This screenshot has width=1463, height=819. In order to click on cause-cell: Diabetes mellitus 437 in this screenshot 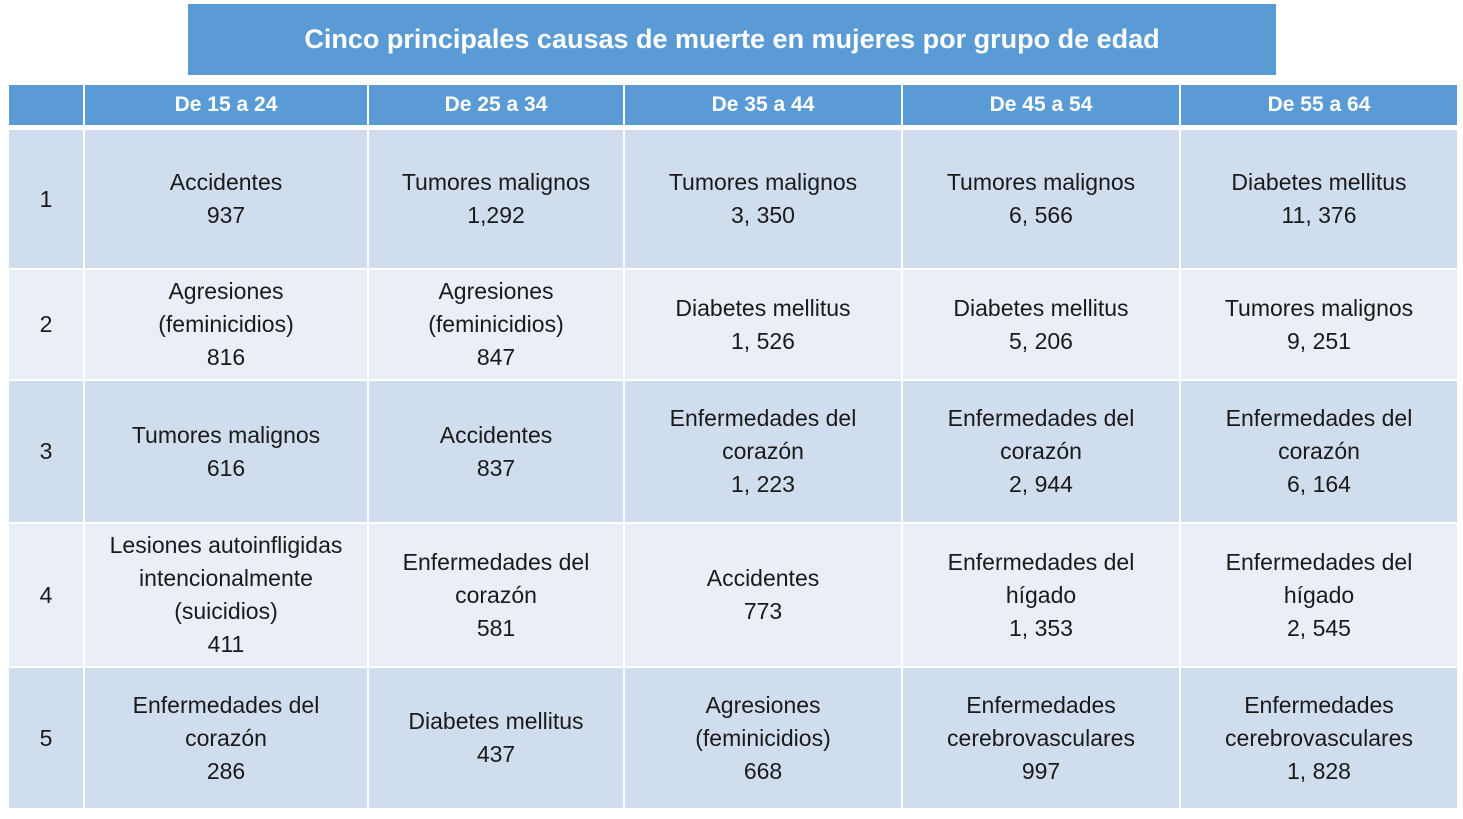, I will do `click(496, 738)`.